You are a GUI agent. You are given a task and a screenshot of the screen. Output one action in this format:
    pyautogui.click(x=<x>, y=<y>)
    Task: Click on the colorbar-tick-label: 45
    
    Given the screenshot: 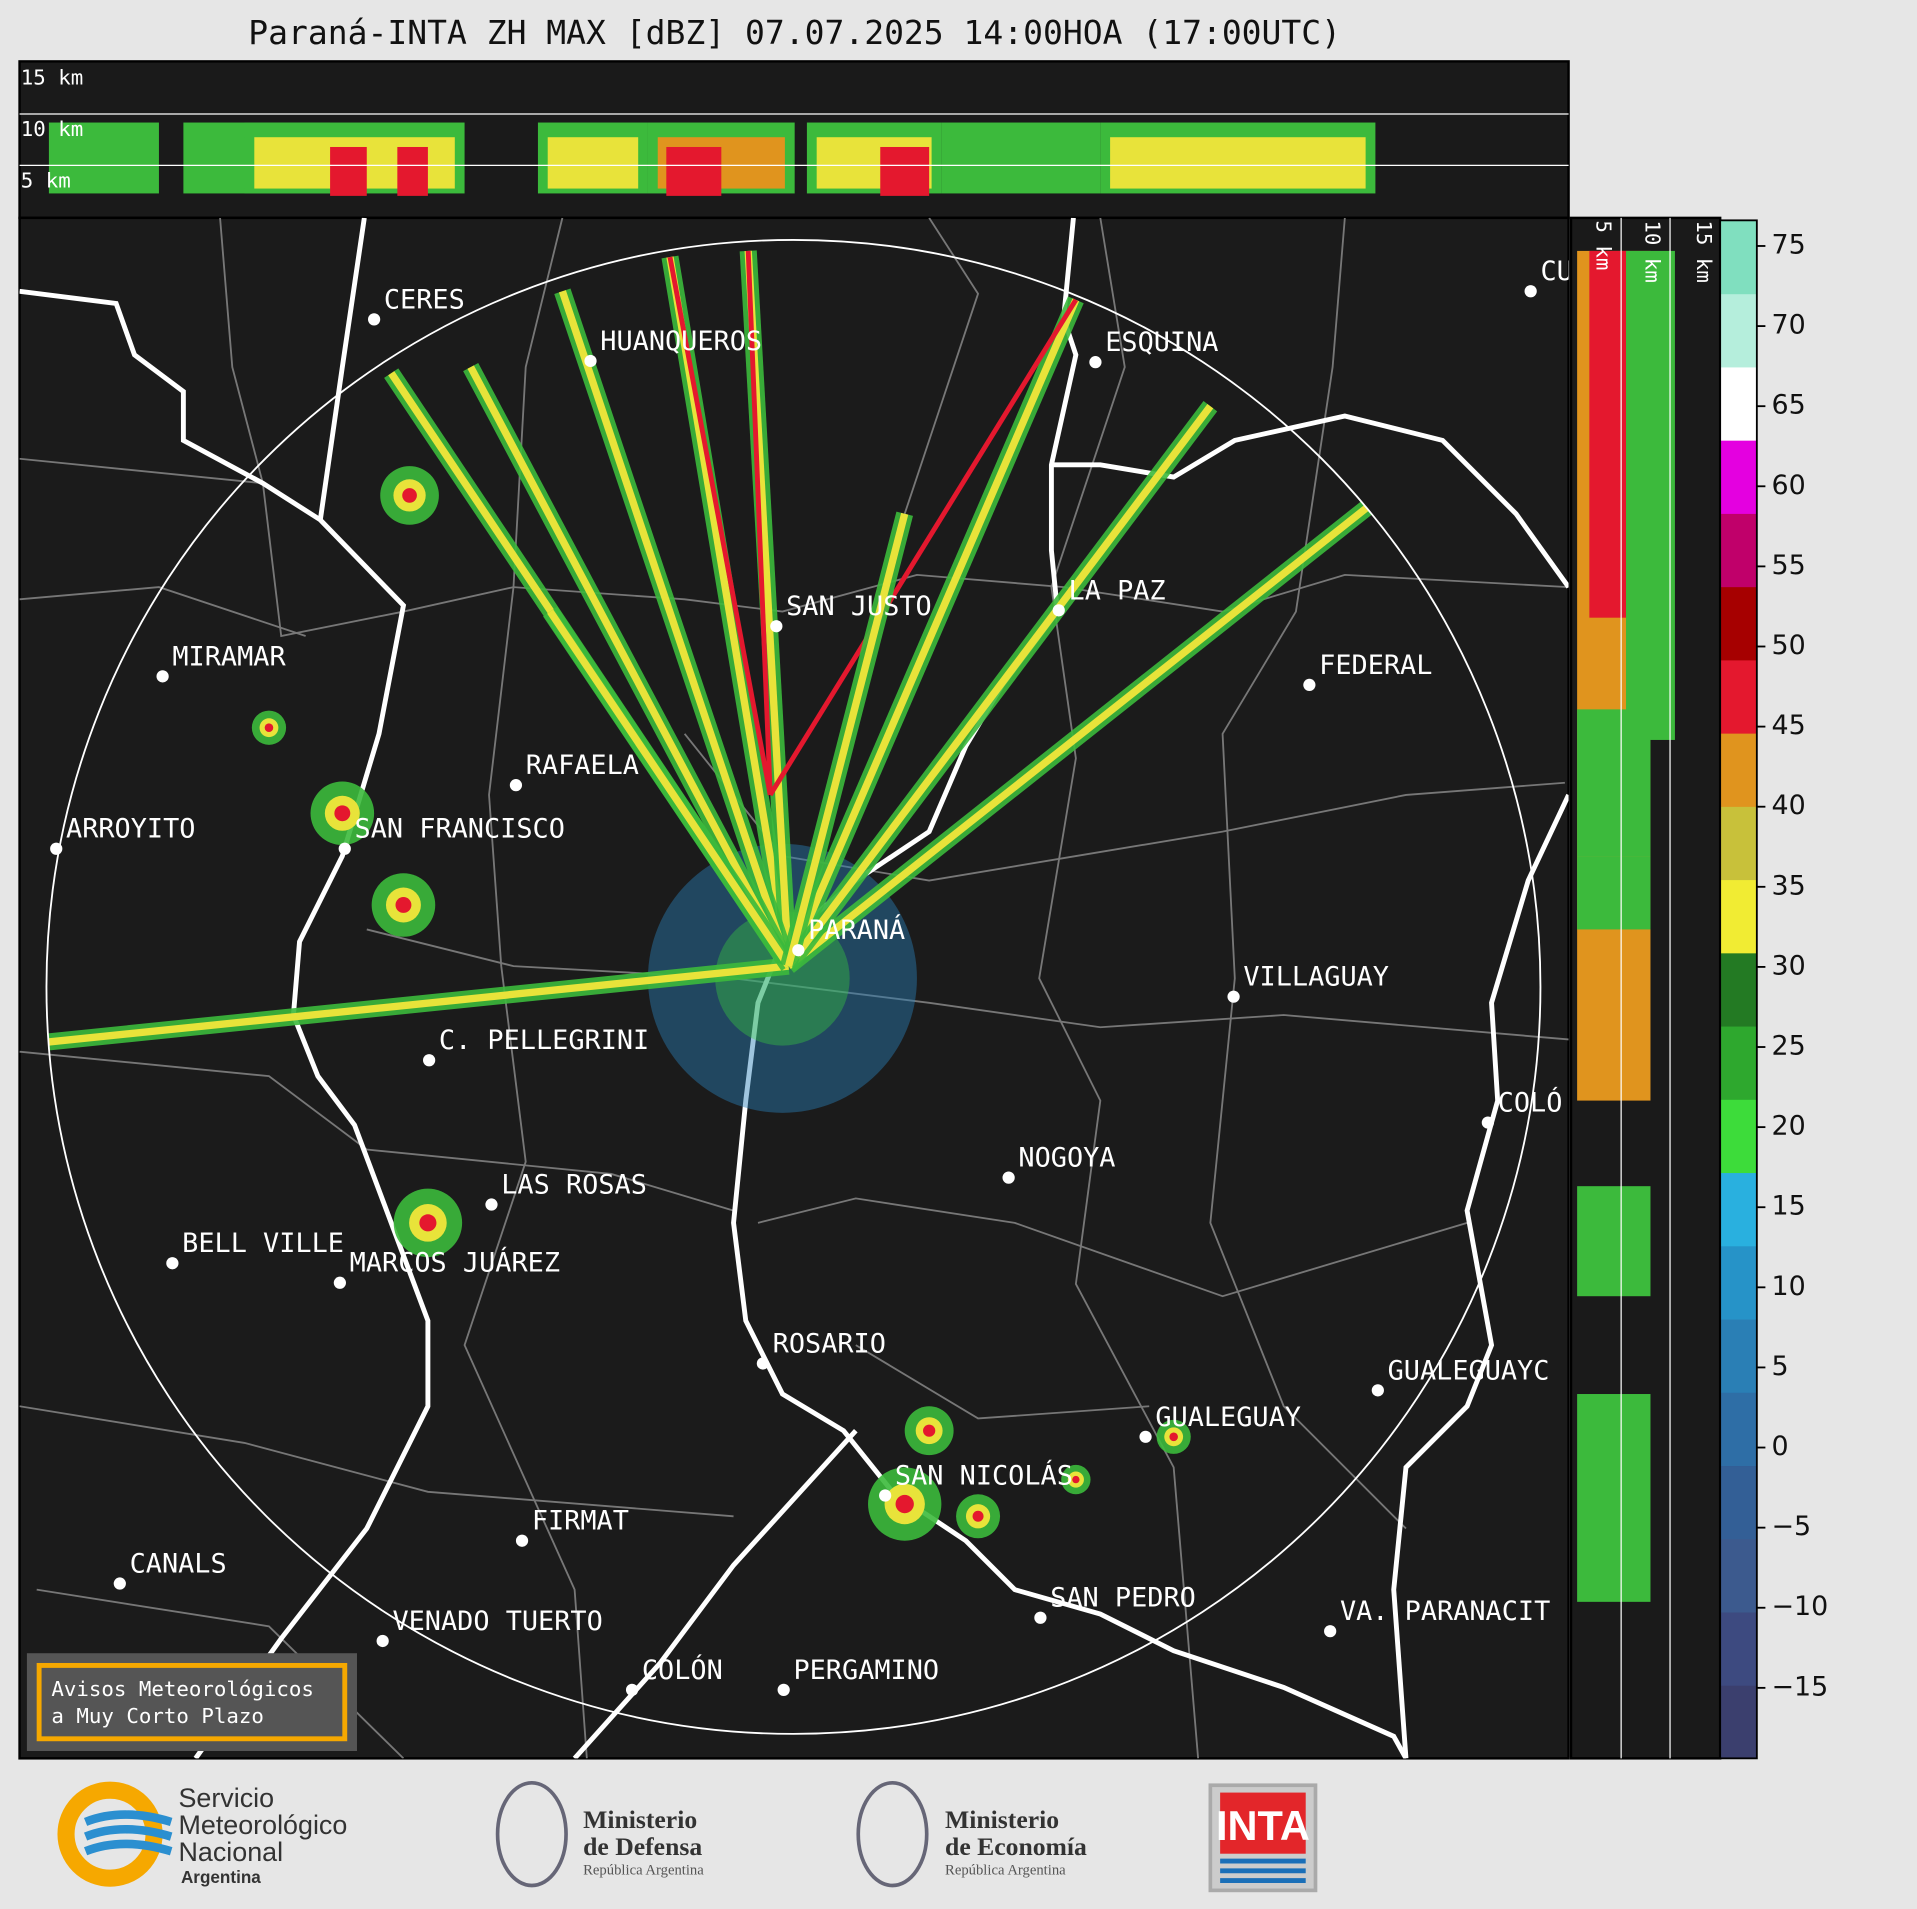 What is the action you would take?
    pyautogui.click(x=1789, y=725)
    